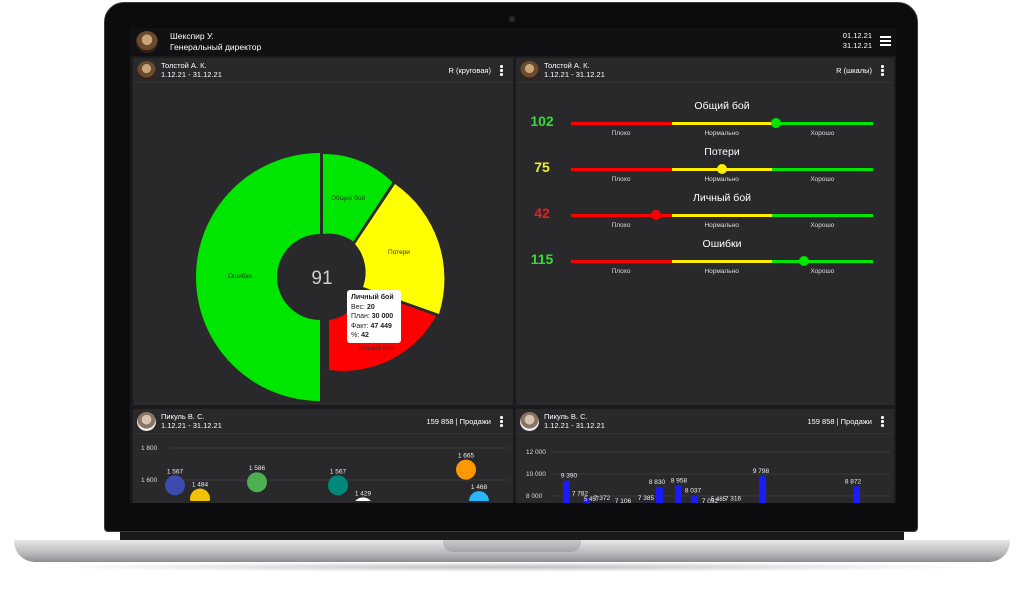  Describe the element at coordinates (360, 326) in the screenshot. I see `tooltip-fact-label: Факт:` at that location.